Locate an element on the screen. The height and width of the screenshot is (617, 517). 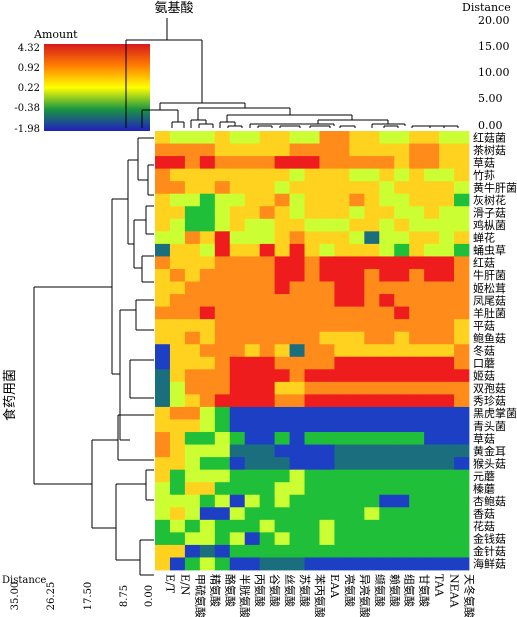
row-label: 青头菌 is located at coordinates (489, 426).